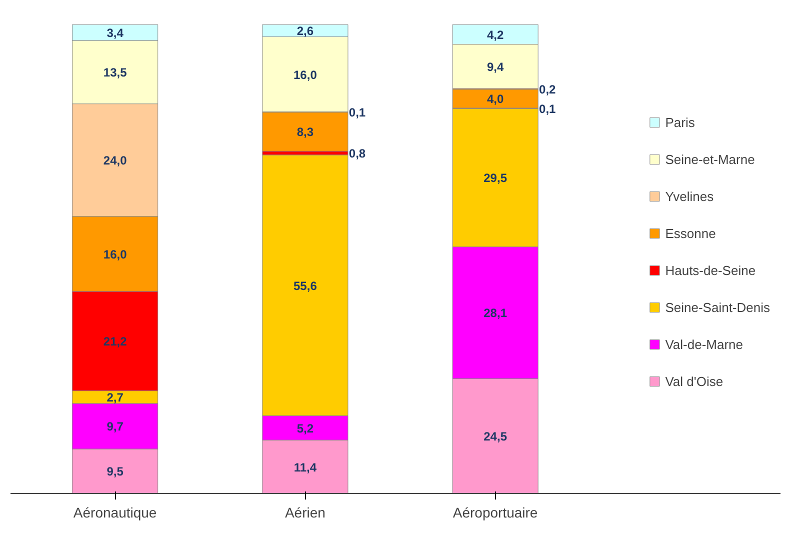 The height and width of the screenshot is (533, 785). Describe the element at coordinates (680, 122) in the screenshot. I see `legend-label: Paris` at that location.